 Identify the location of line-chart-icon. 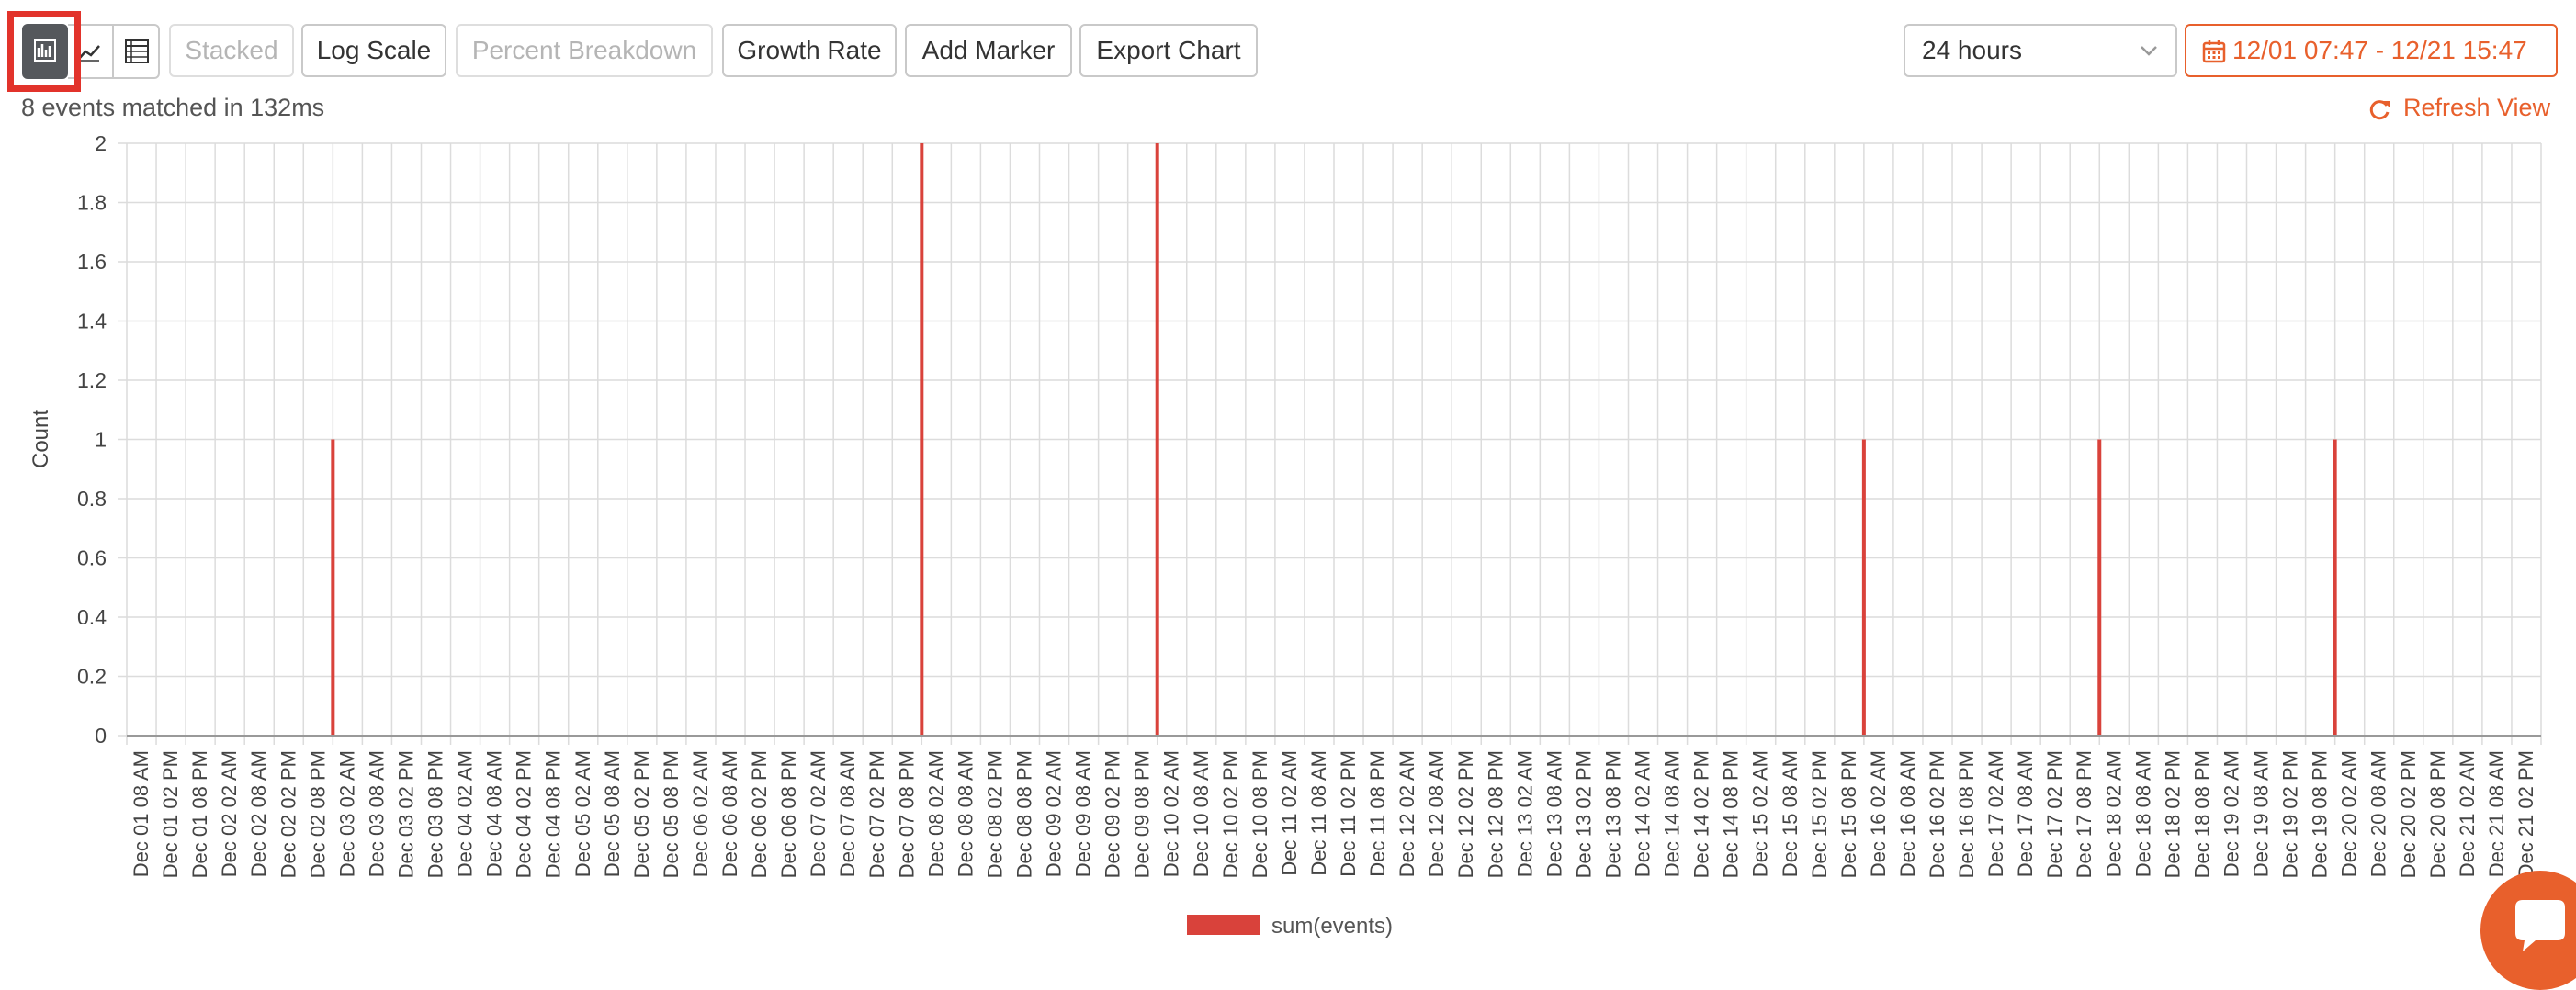
(89, 53).